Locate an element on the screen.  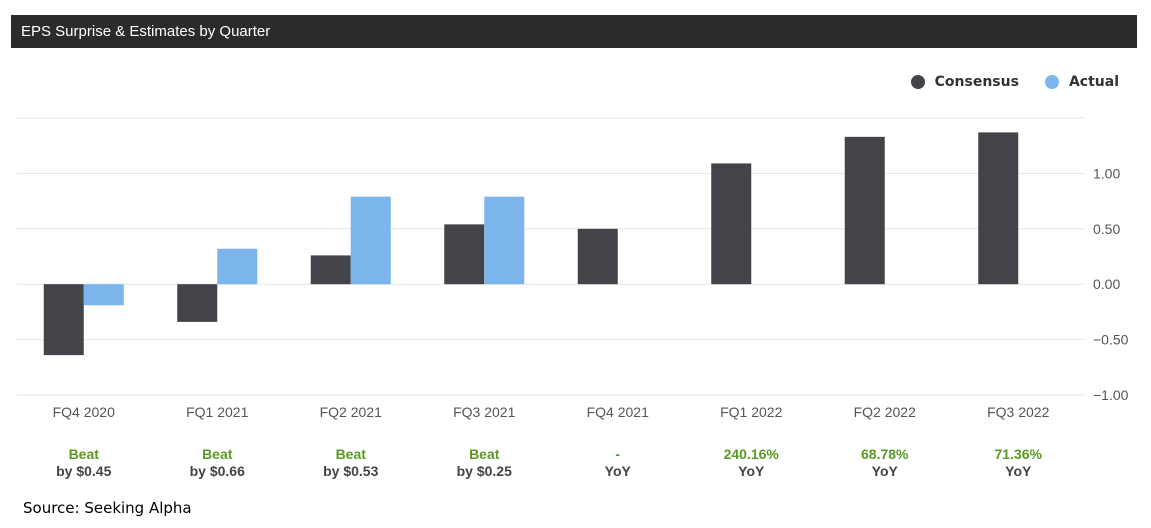
y-tick-label: −1.00 is located at coordinates (1111, 395).